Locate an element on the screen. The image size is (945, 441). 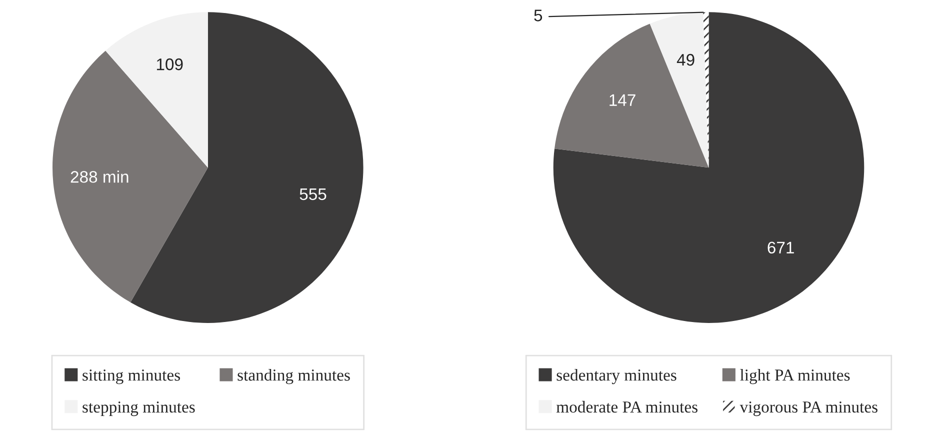
legend-label: sitting minutes is located at coordinates (131, 377).